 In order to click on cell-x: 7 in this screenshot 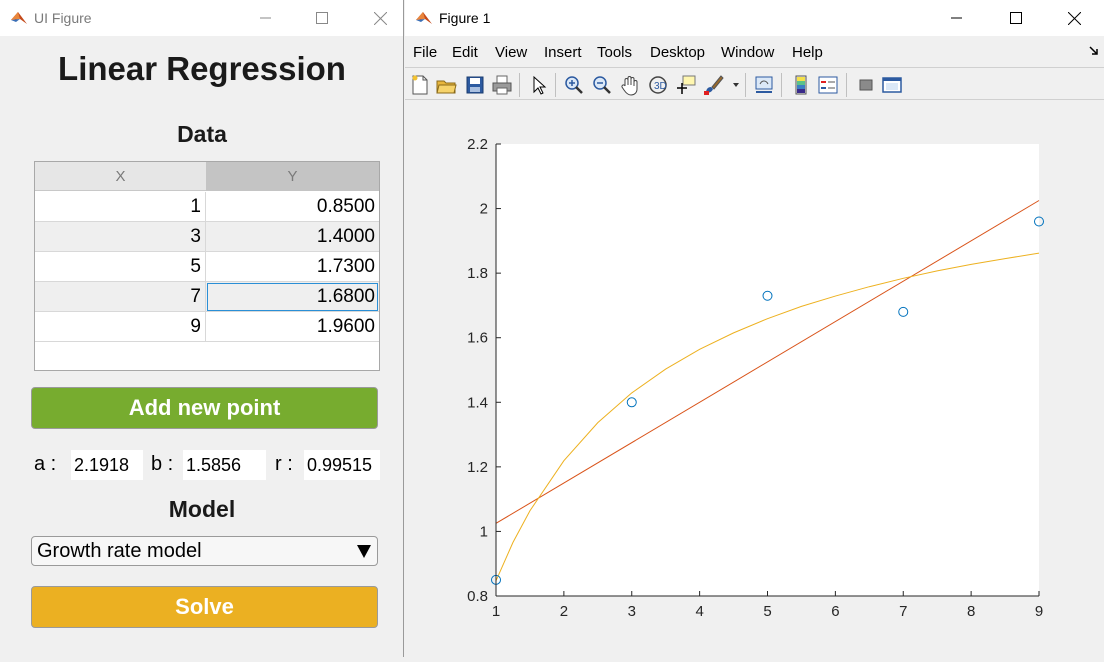, I will do `click(120, 297)`.